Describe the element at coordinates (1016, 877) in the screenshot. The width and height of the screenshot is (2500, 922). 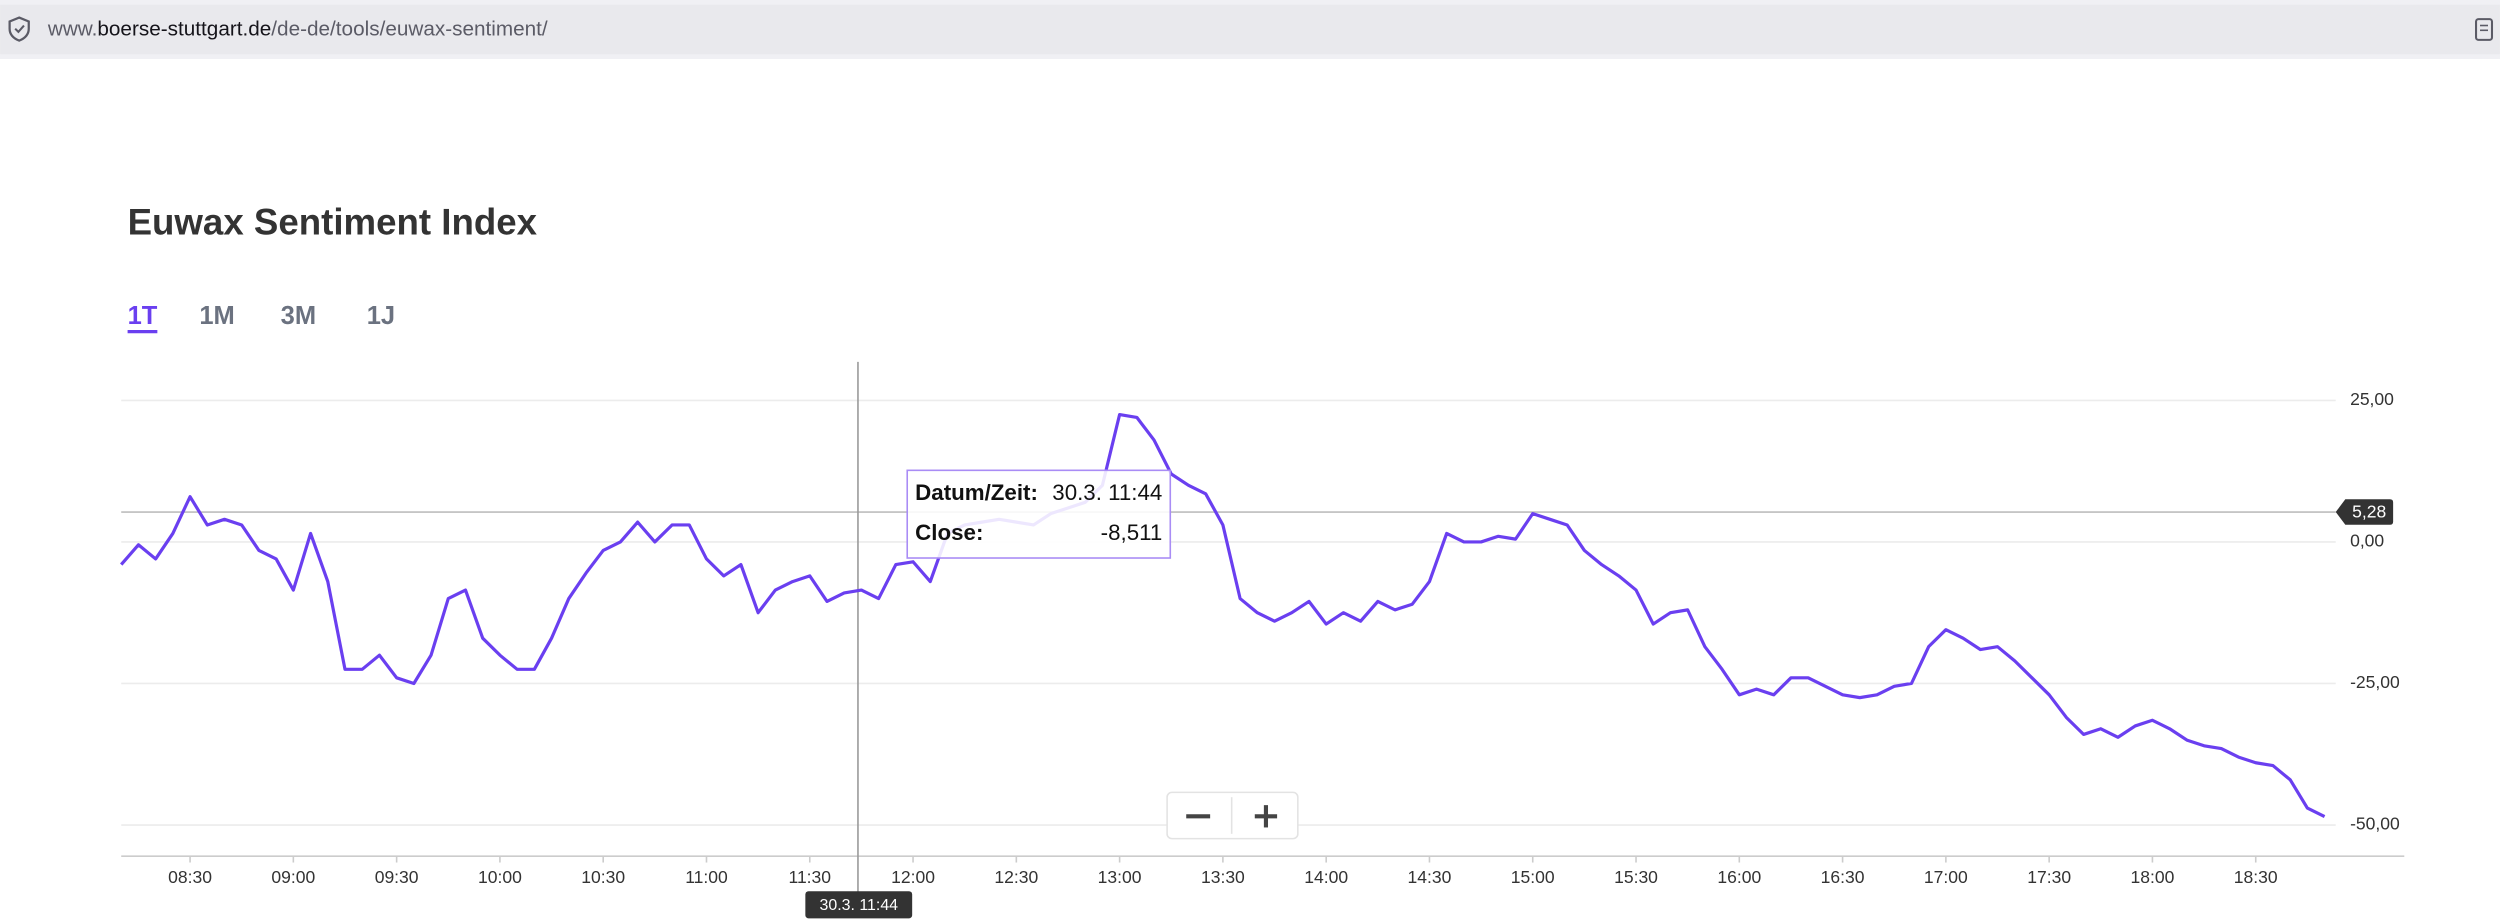
I see `x-tick-label: 12:30` at that location.